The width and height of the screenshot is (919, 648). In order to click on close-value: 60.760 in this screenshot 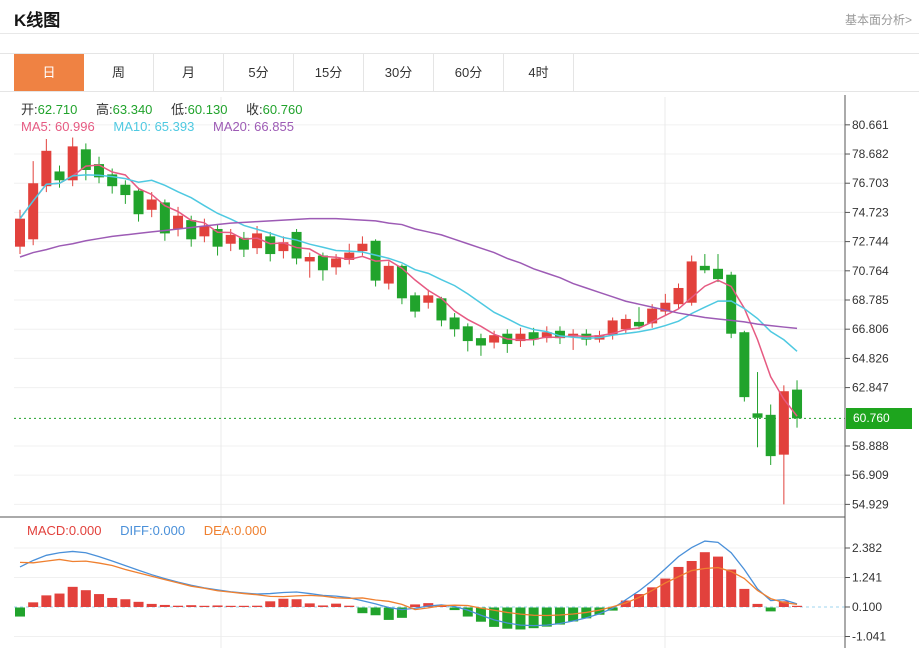, I will do `click(282, 109)`.